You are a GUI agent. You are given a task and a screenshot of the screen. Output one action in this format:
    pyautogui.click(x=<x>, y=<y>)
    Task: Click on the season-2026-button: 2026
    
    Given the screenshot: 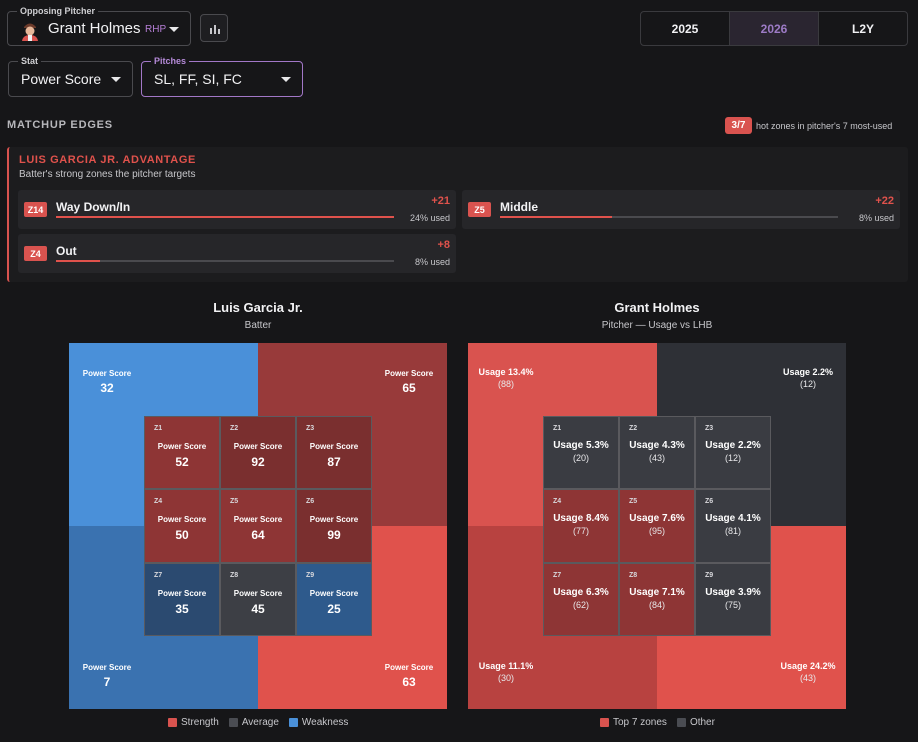 What is the action you would take?
    pyautogui.click(x=774, y=28)
    